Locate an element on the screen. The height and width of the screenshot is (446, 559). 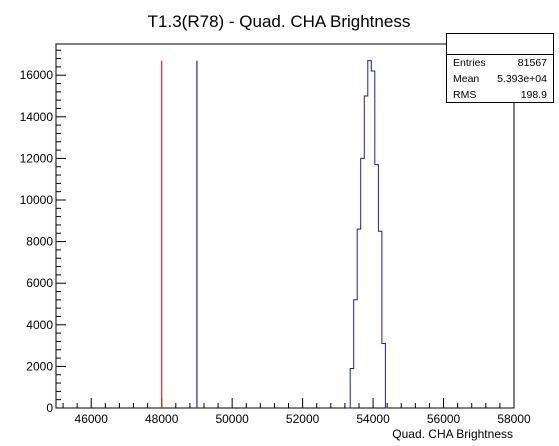
y-tick-label: 12000 is located at coordinates (37, 158).